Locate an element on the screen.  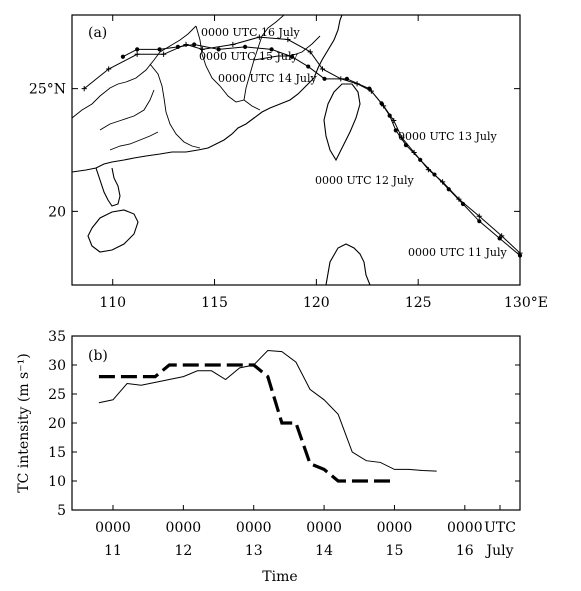
y-tick-label: 5 is located at coordinates (61, 511).